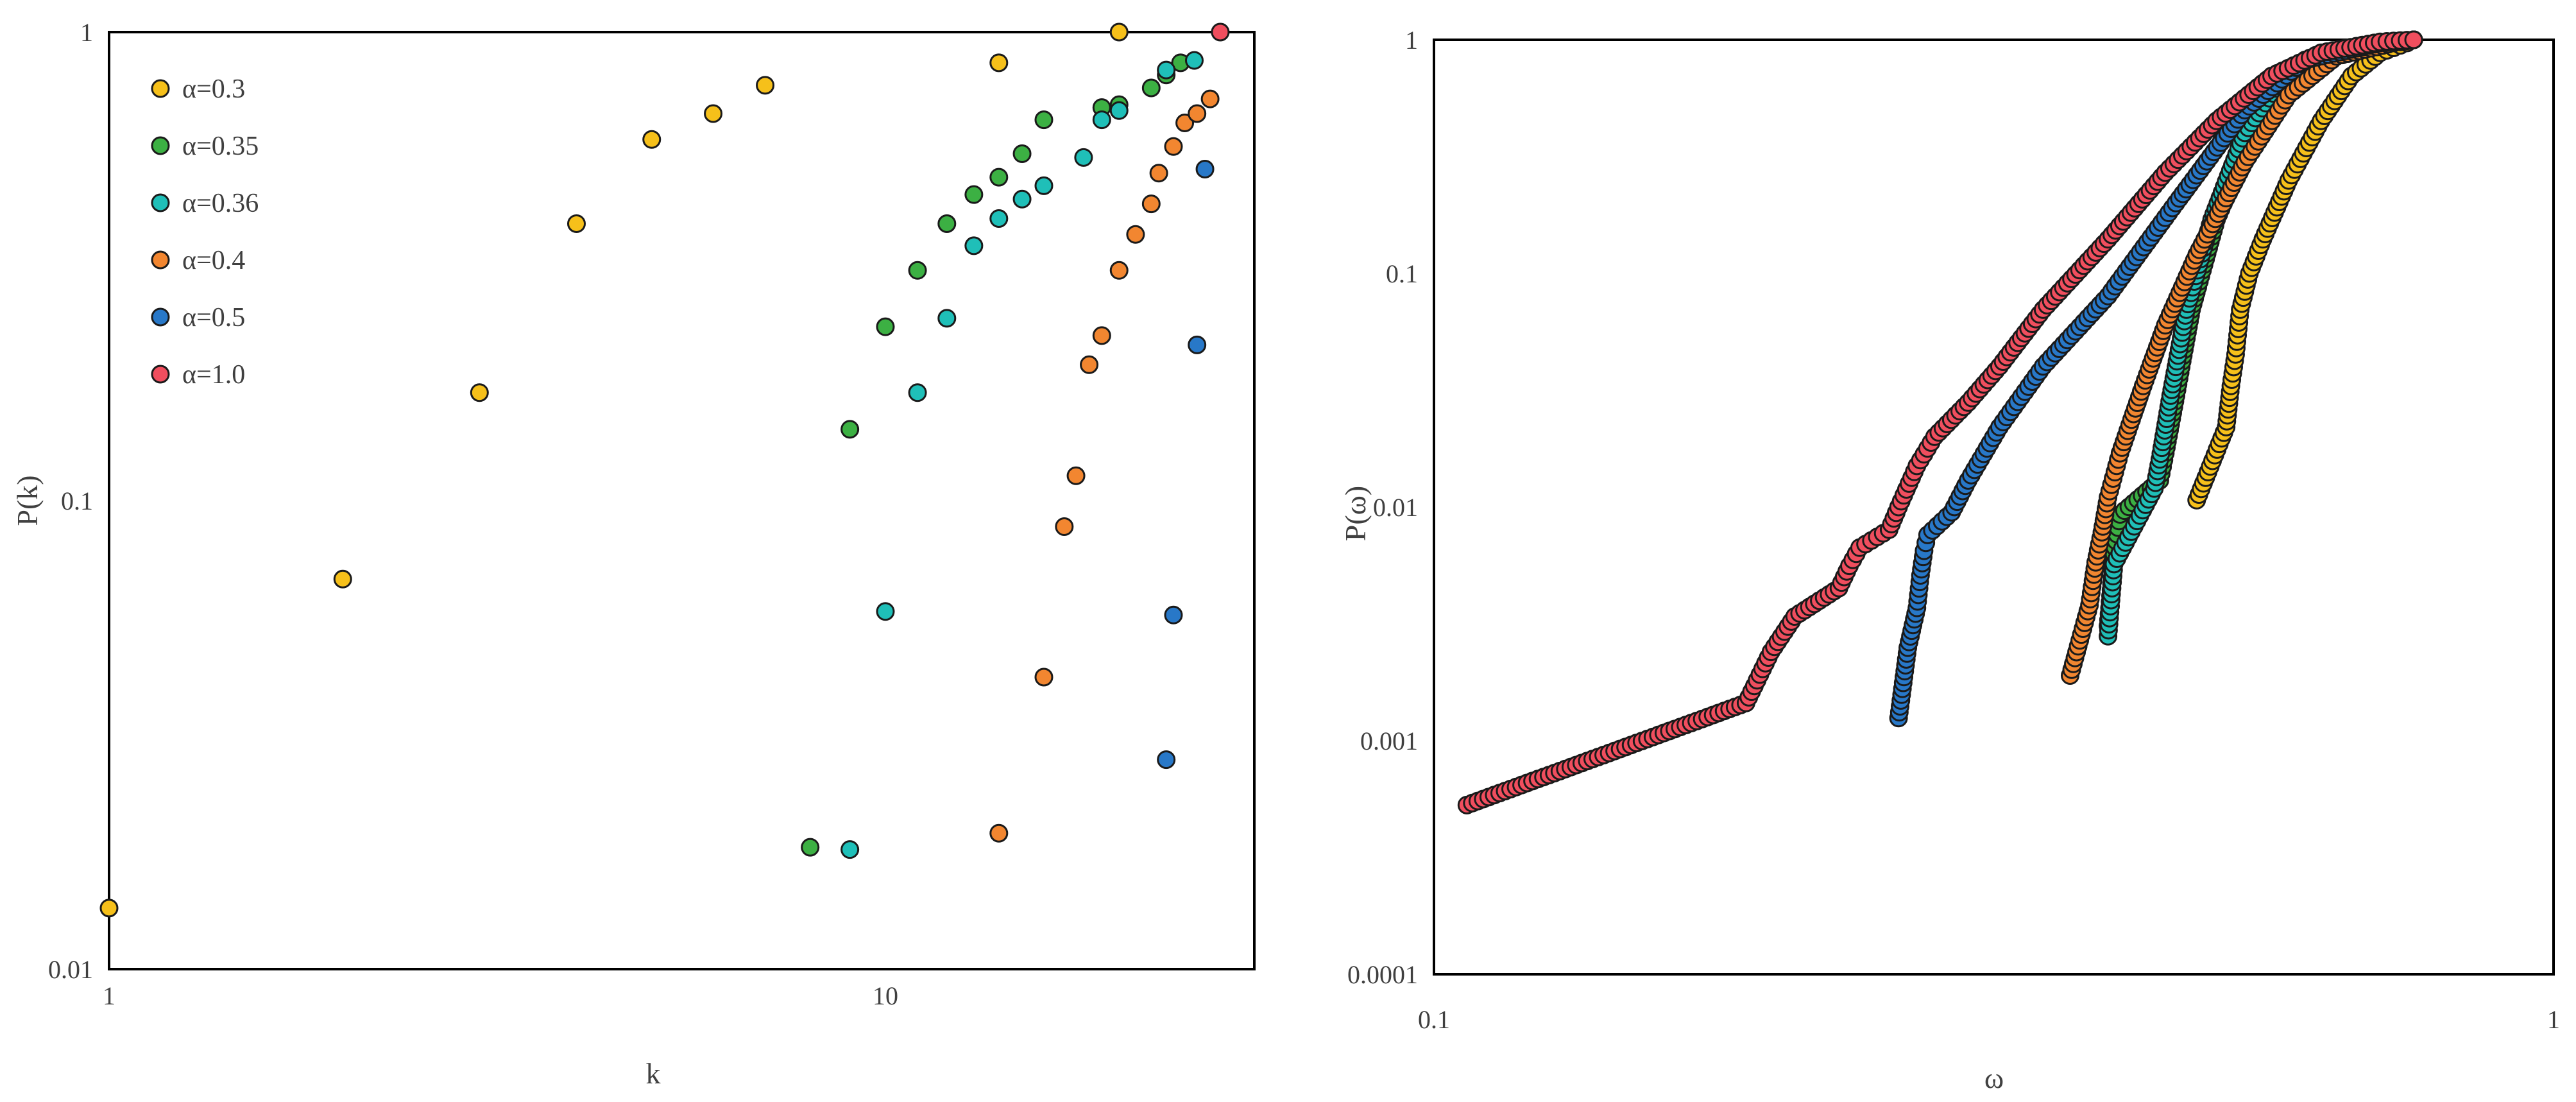  What do you see at coordinates (213, 375) in the screenshot?
I see `legend-label: α=1.0` at bounding box center [213, 375].